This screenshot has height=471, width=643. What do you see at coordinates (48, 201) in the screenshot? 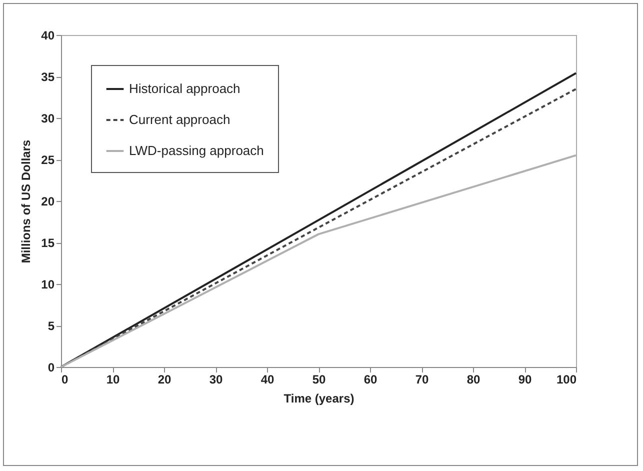
I see `y-tick-label: 20` at bounding box center [48, 201].